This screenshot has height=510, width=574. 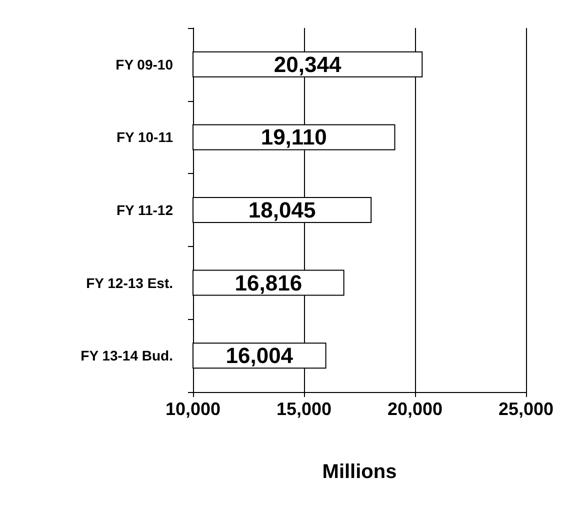 I want to click on y-tick-label: FY 12-13 Est., so click(x=129, y=282).